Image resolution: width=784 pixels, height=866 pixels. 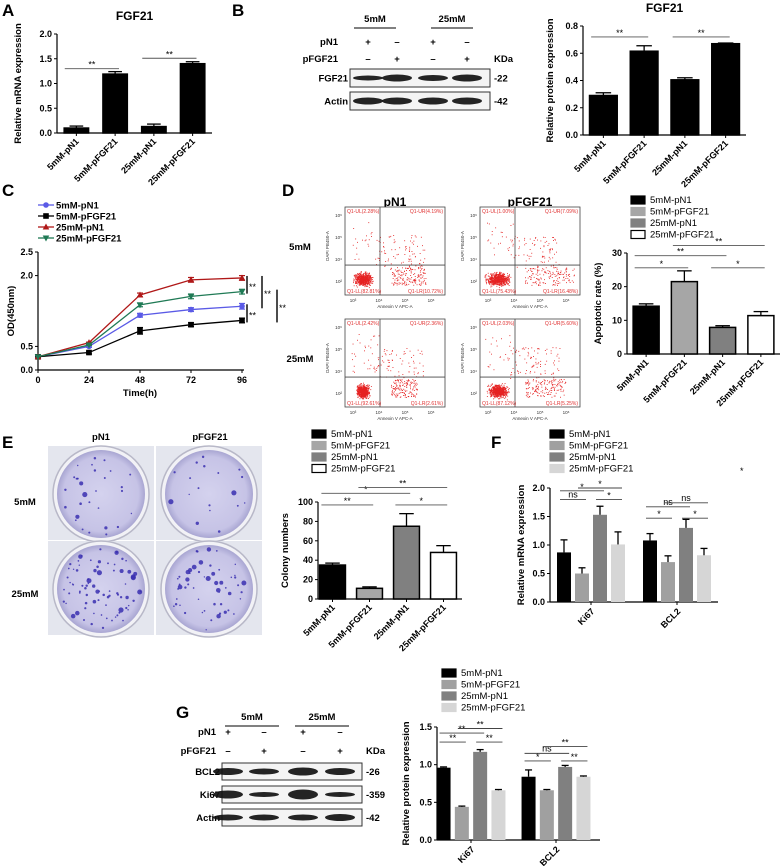 I want to click on y-axis-label: Relative mRNA expression, so click(x=18, y=83).